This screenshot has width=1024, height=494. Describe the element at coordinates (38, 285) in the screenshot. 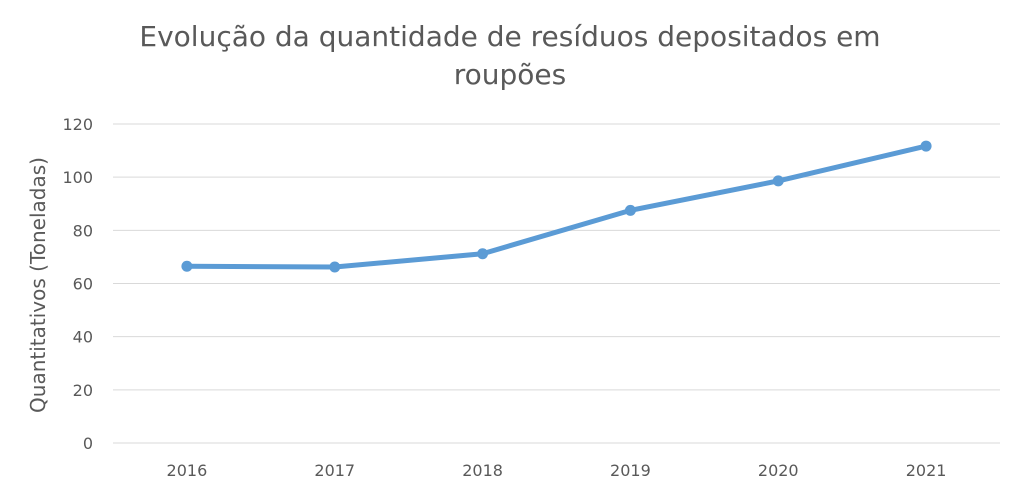

I see `y-axis-title: Quantitativos (Toneladas)` at that location.